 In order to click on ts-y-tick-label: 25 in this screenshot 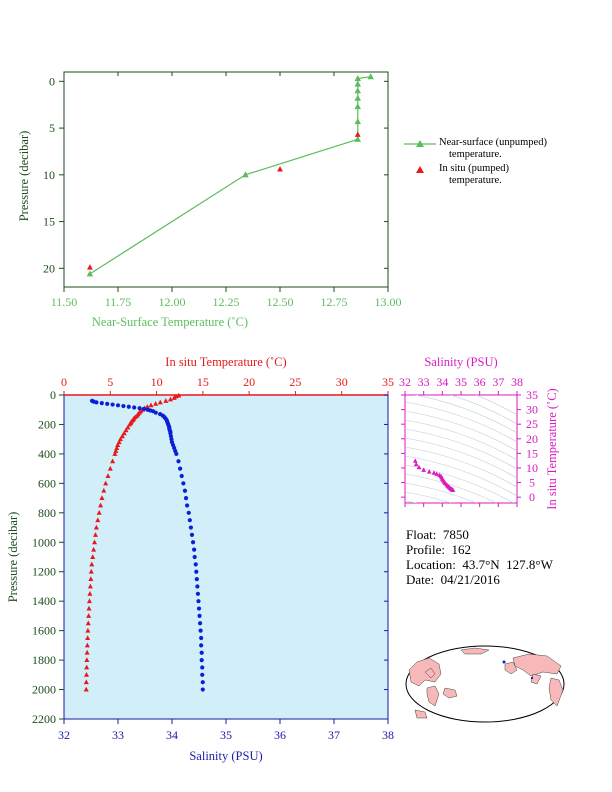, I will do `click(532, 424)`.